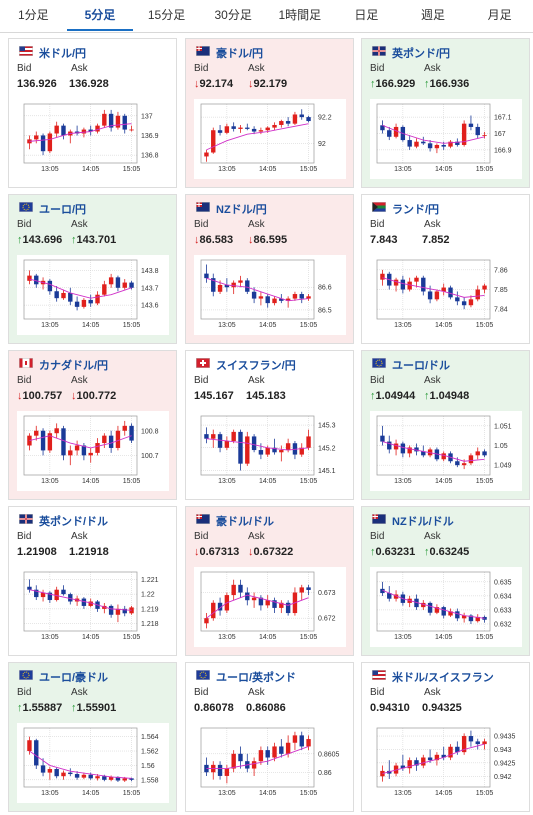 This screenshot has width=533, height=815. I want to click on y-tick-label: 136.9, so click(150, 136).